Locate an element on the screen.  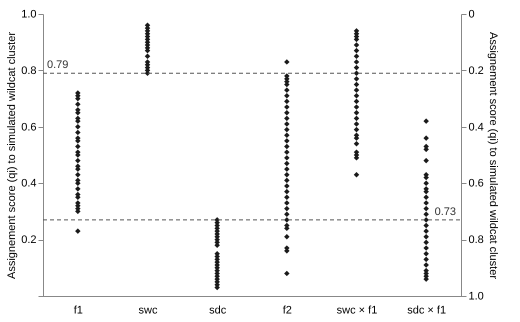
x-tick-label: f2 is located at coordinates (287, 310).